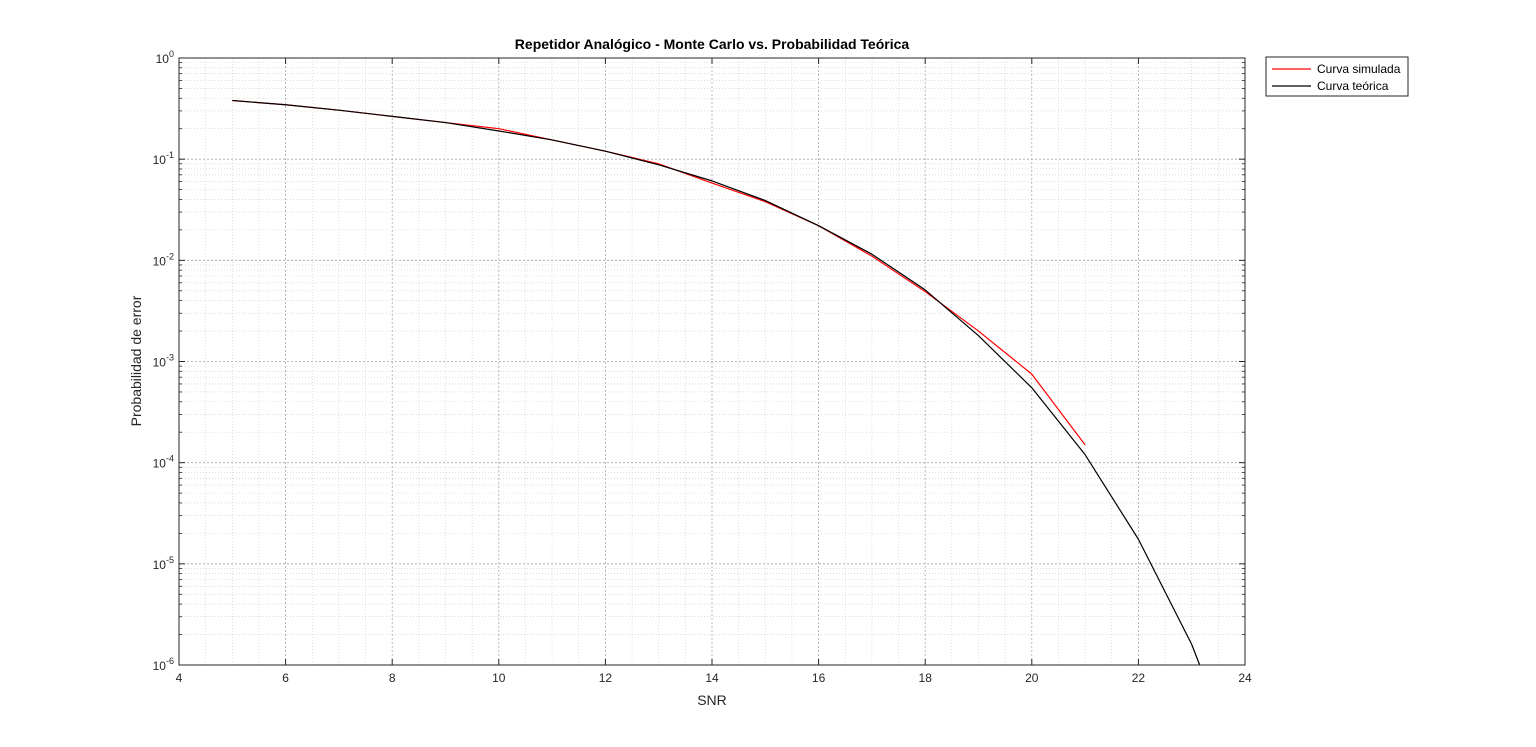  Describe the element at coordinates (712, 700) in the screenshot. I see `x-axis-label: SNR` at that location.